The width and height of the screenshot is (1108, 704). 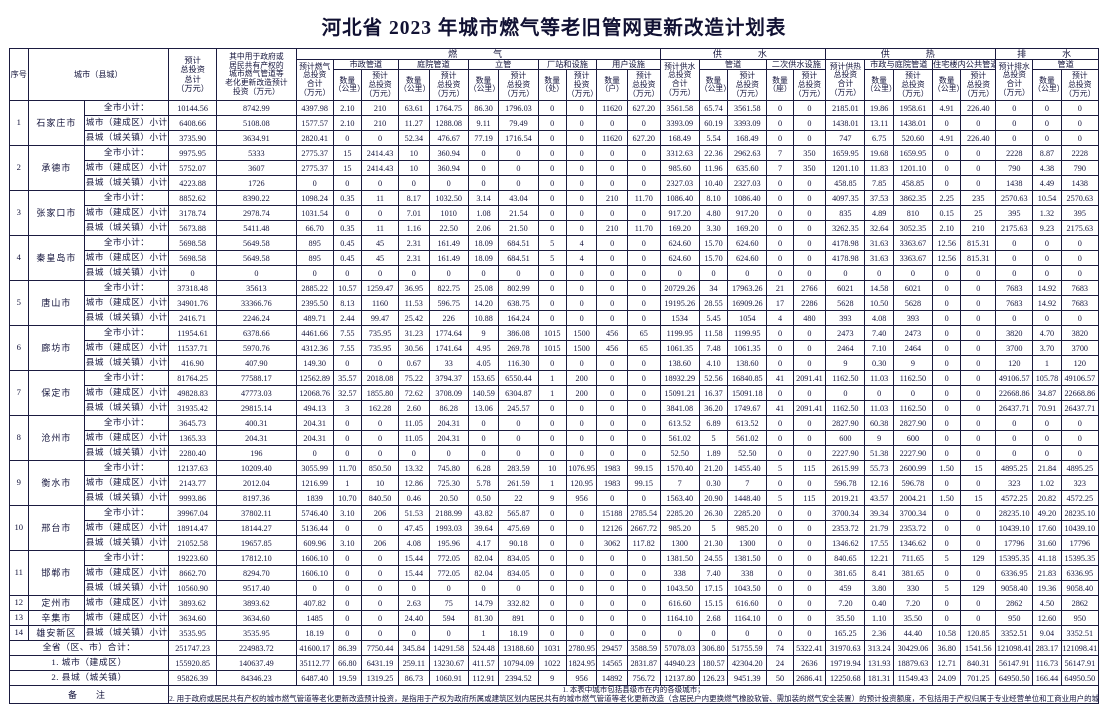 What do you see at coordinates (414, 573) in the screenshot?
I see `table-cell: 15.44` at bounding box center [414, 573].